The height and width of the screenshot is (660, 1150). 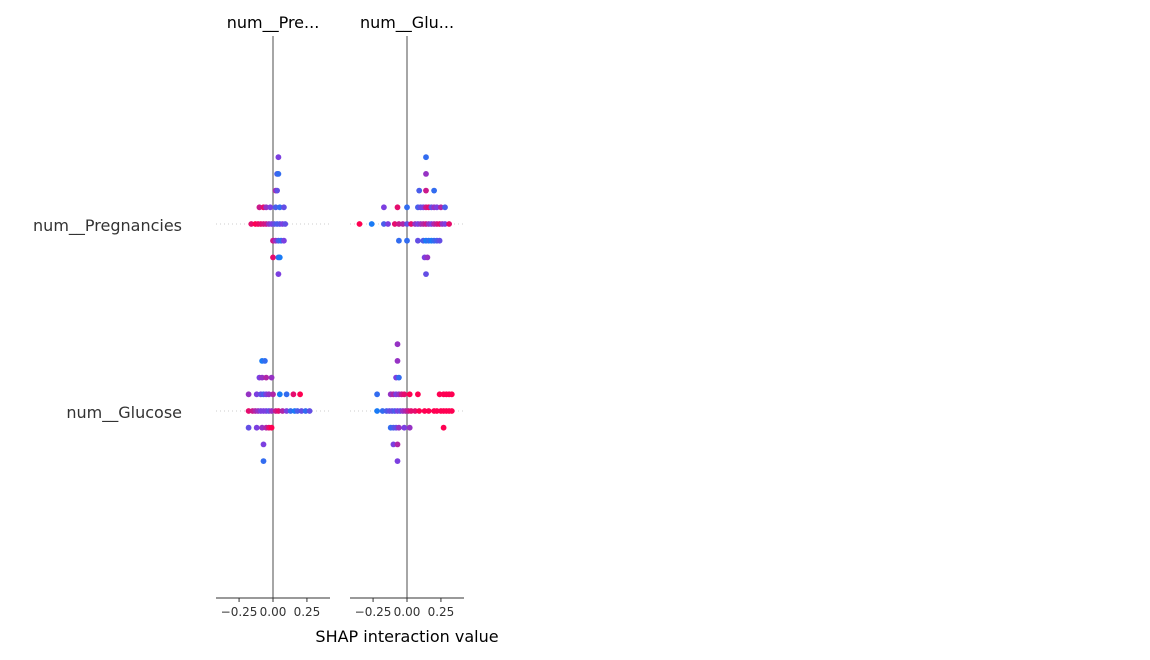 I want to click on row-label-pregnancies: num__Pregnancies, so click(x=107, y=226).